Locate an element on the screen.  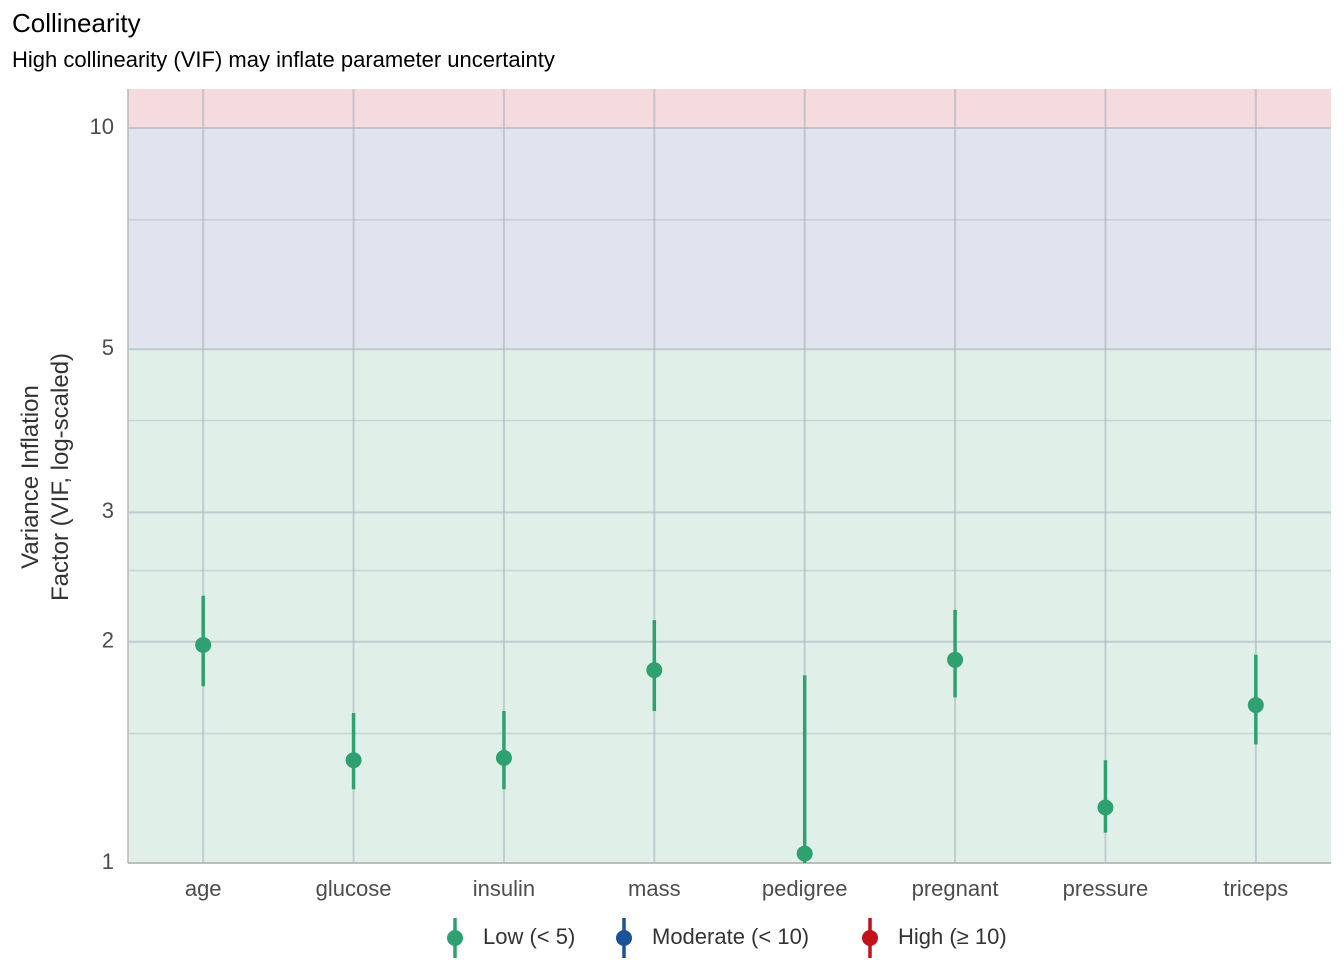
legend: Low (< 5) Moderate (< 10) High (≥ 10) is located at coordinates (727, 938).